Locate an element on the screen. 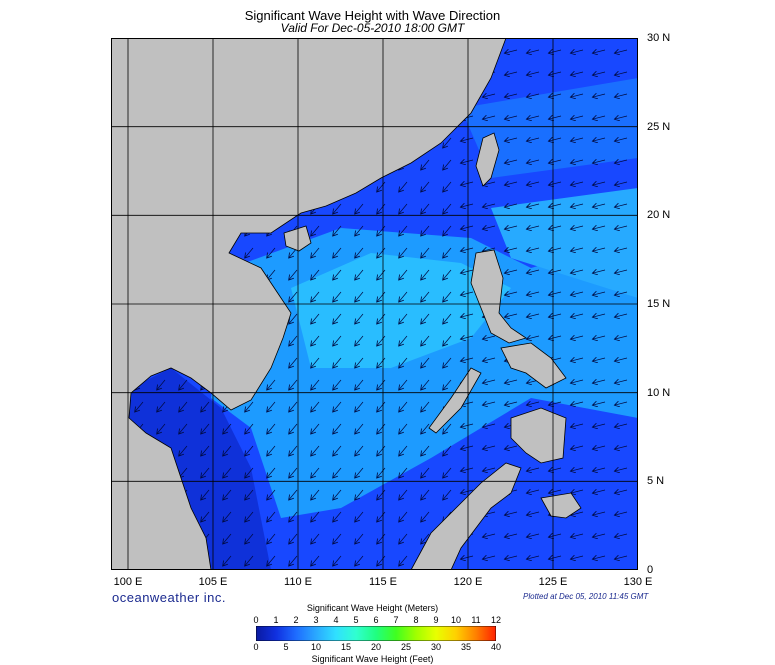  peak-wave-region is located at coordinates (401, 310).